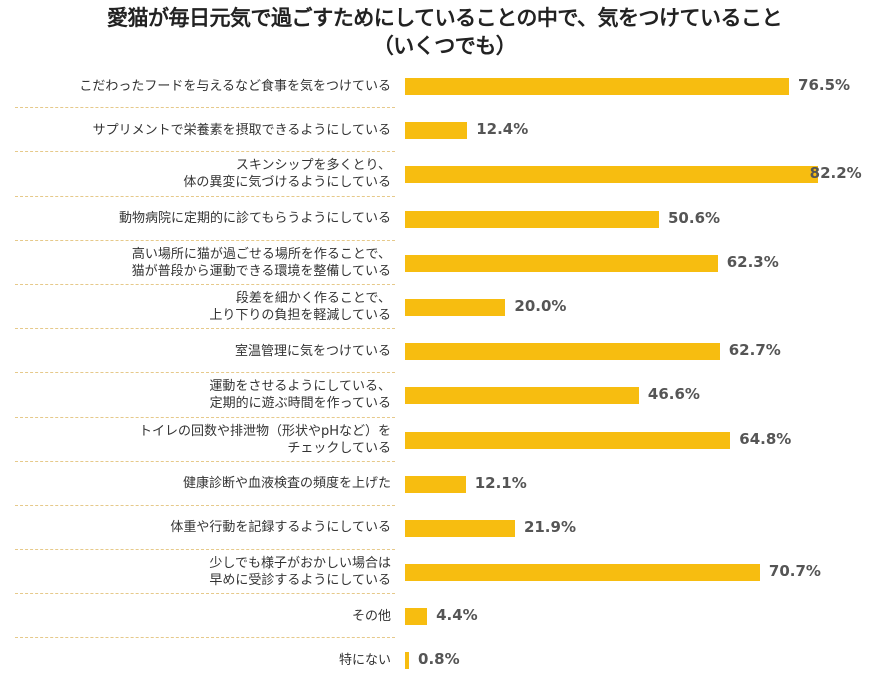  I want to click on category-label: 室温管理に気をつけている, so click(313, 351).